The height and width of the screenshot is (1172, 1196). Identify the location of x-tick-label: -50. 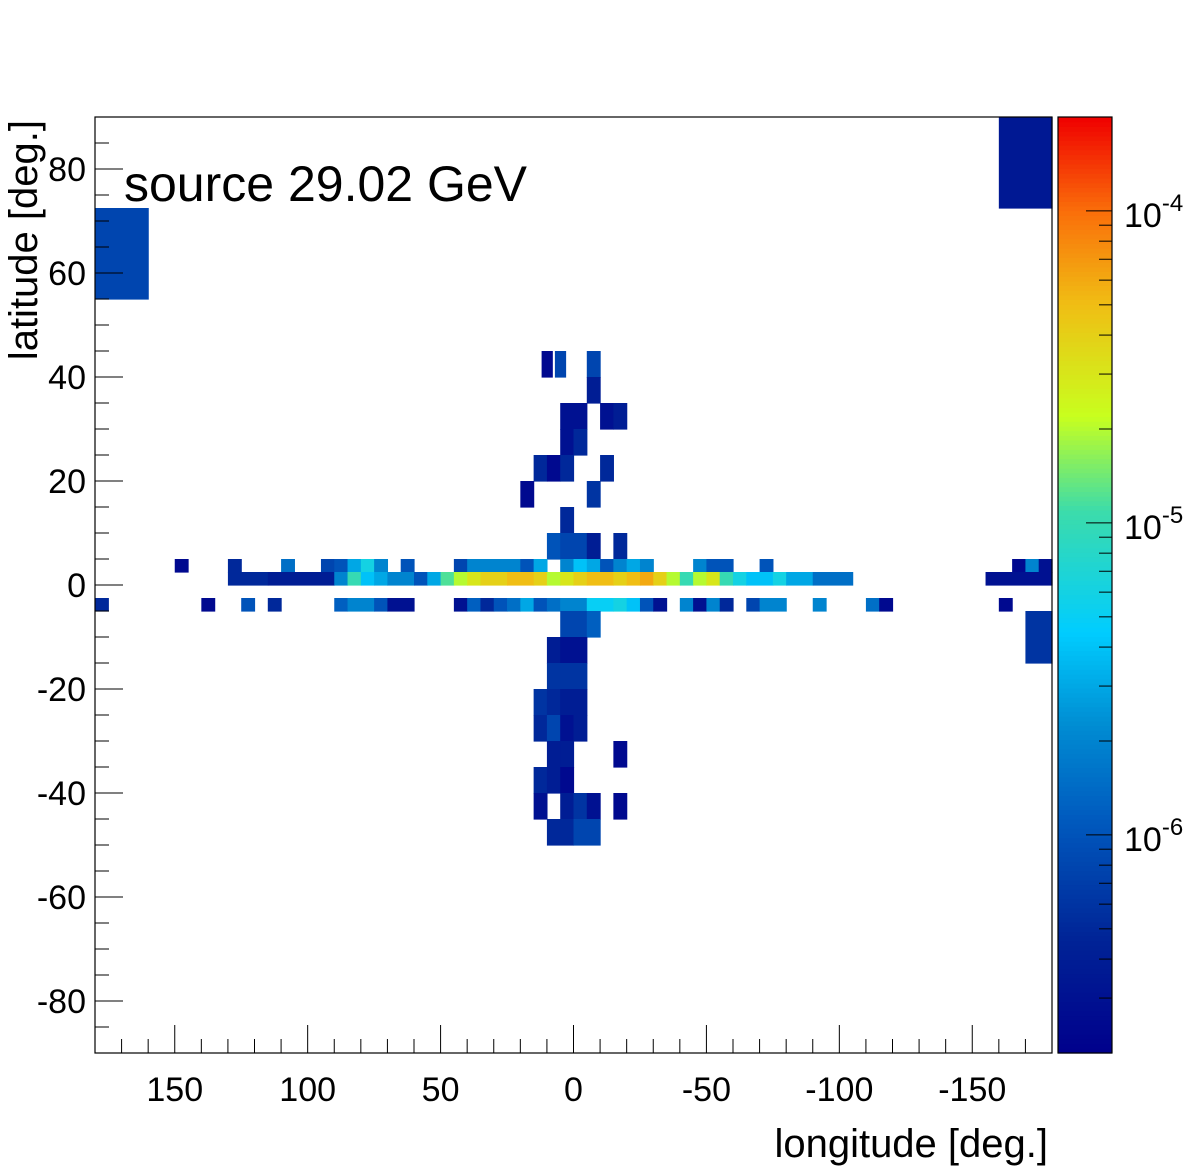
(706, 1090).